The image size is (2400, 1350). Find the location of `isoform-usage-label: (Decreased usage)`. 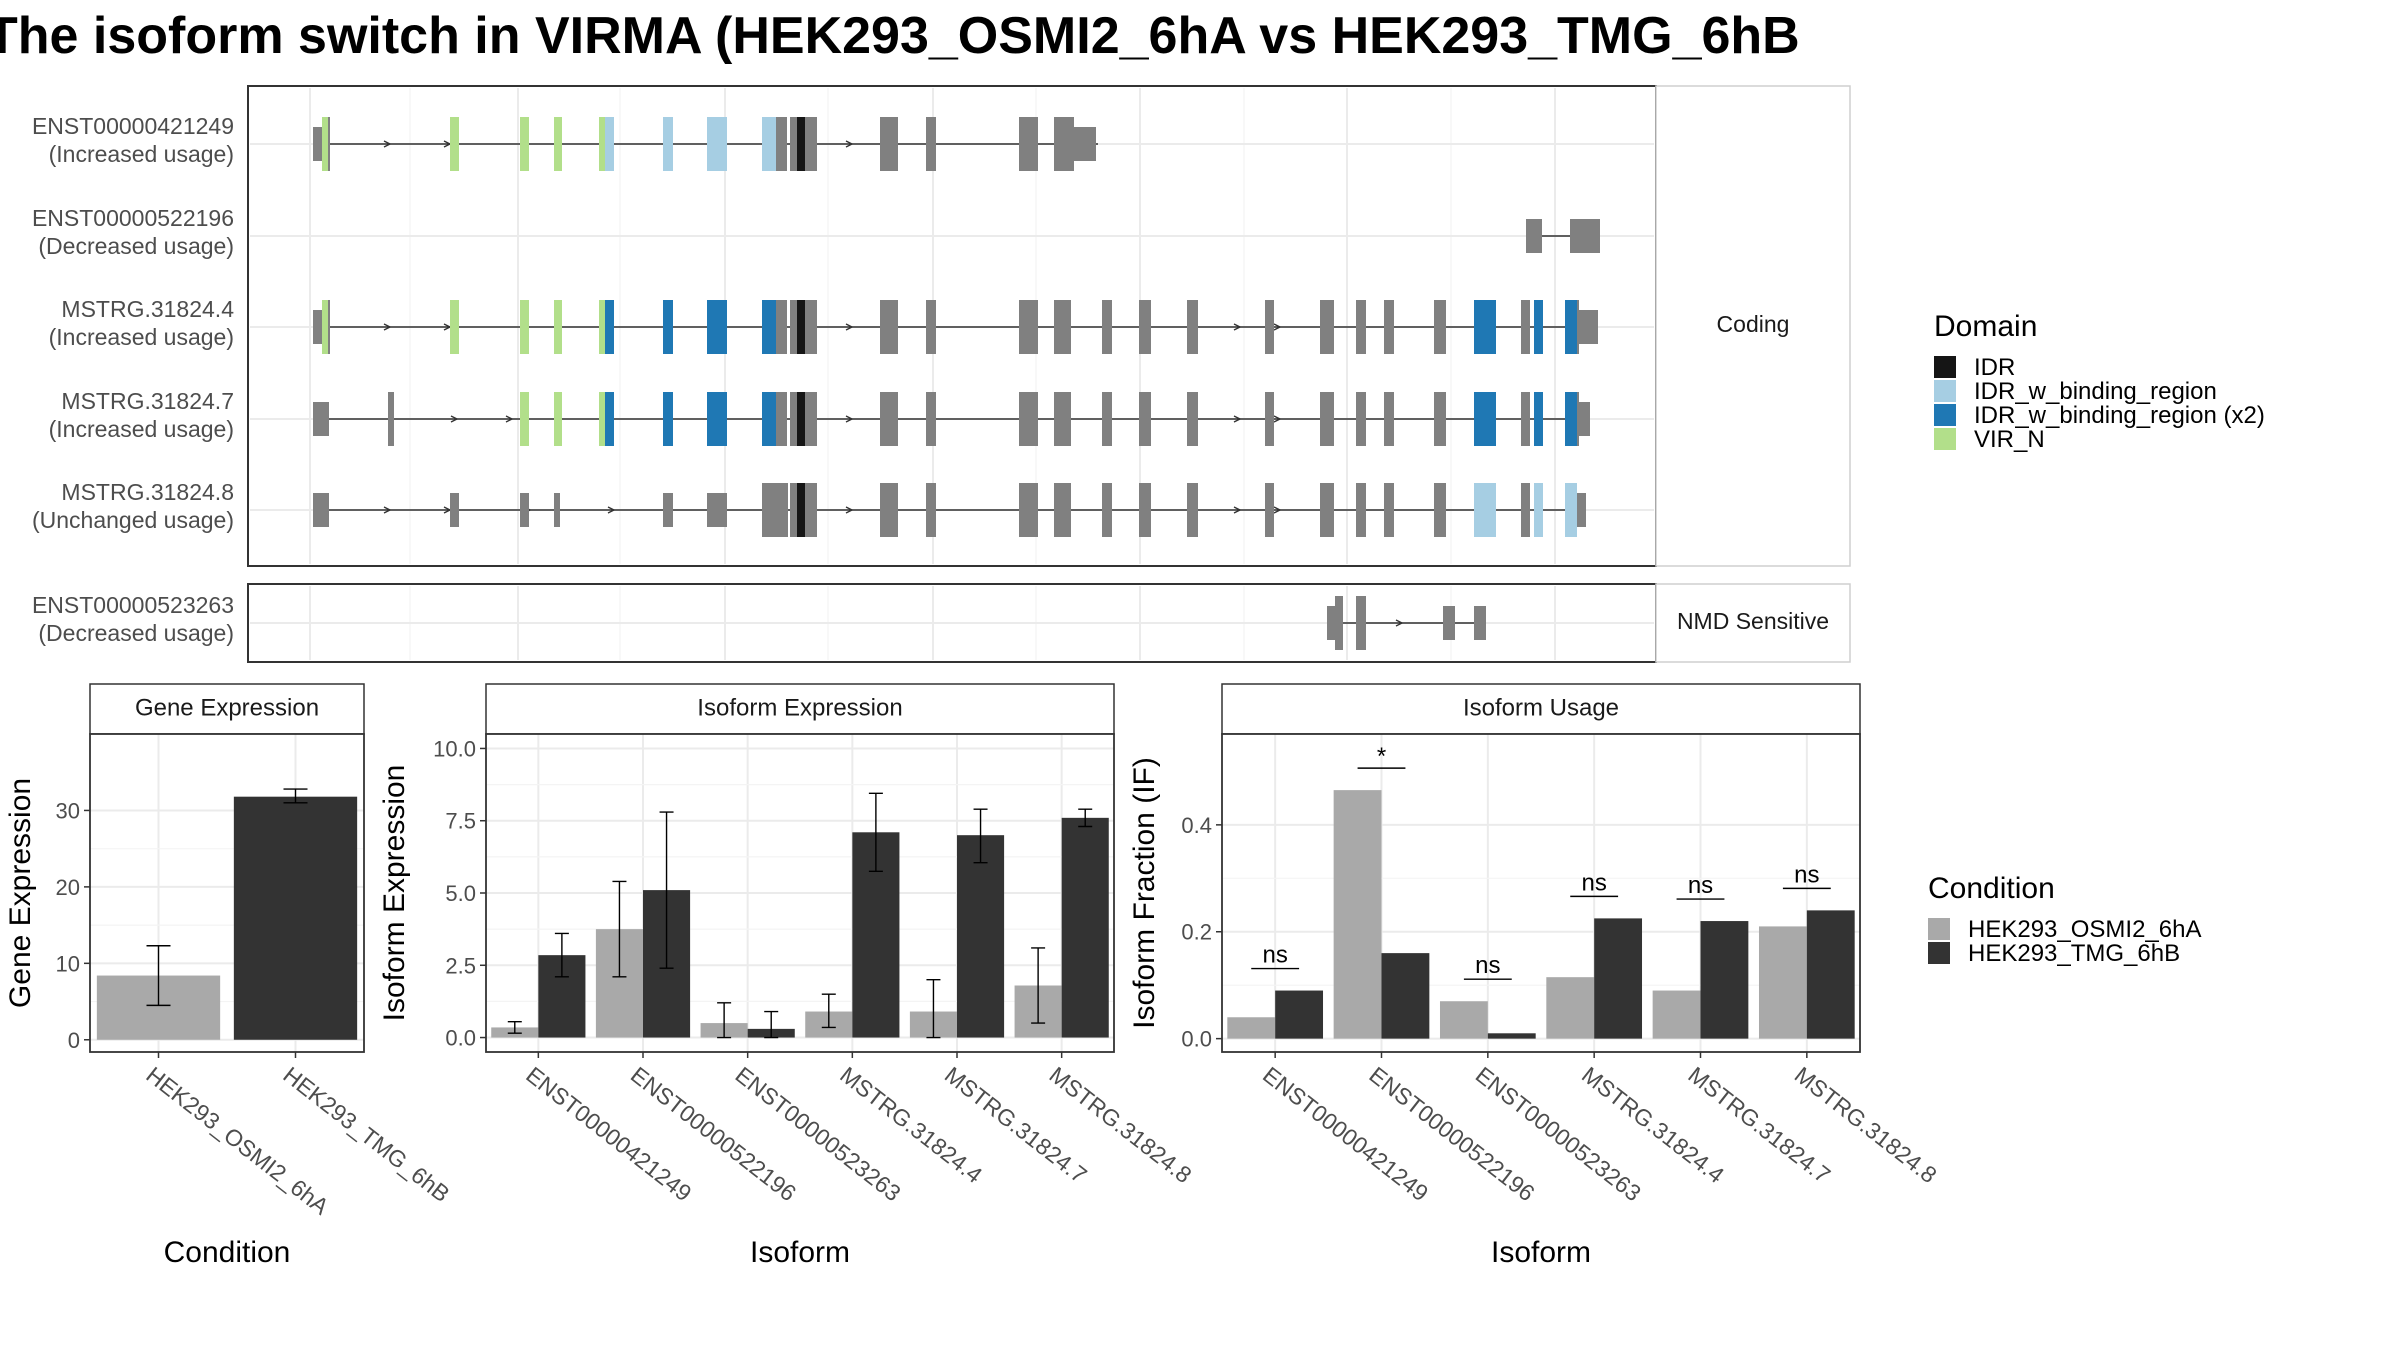

isoform-usage-label: (Decreased usage) is located at coordinates (136, 633).